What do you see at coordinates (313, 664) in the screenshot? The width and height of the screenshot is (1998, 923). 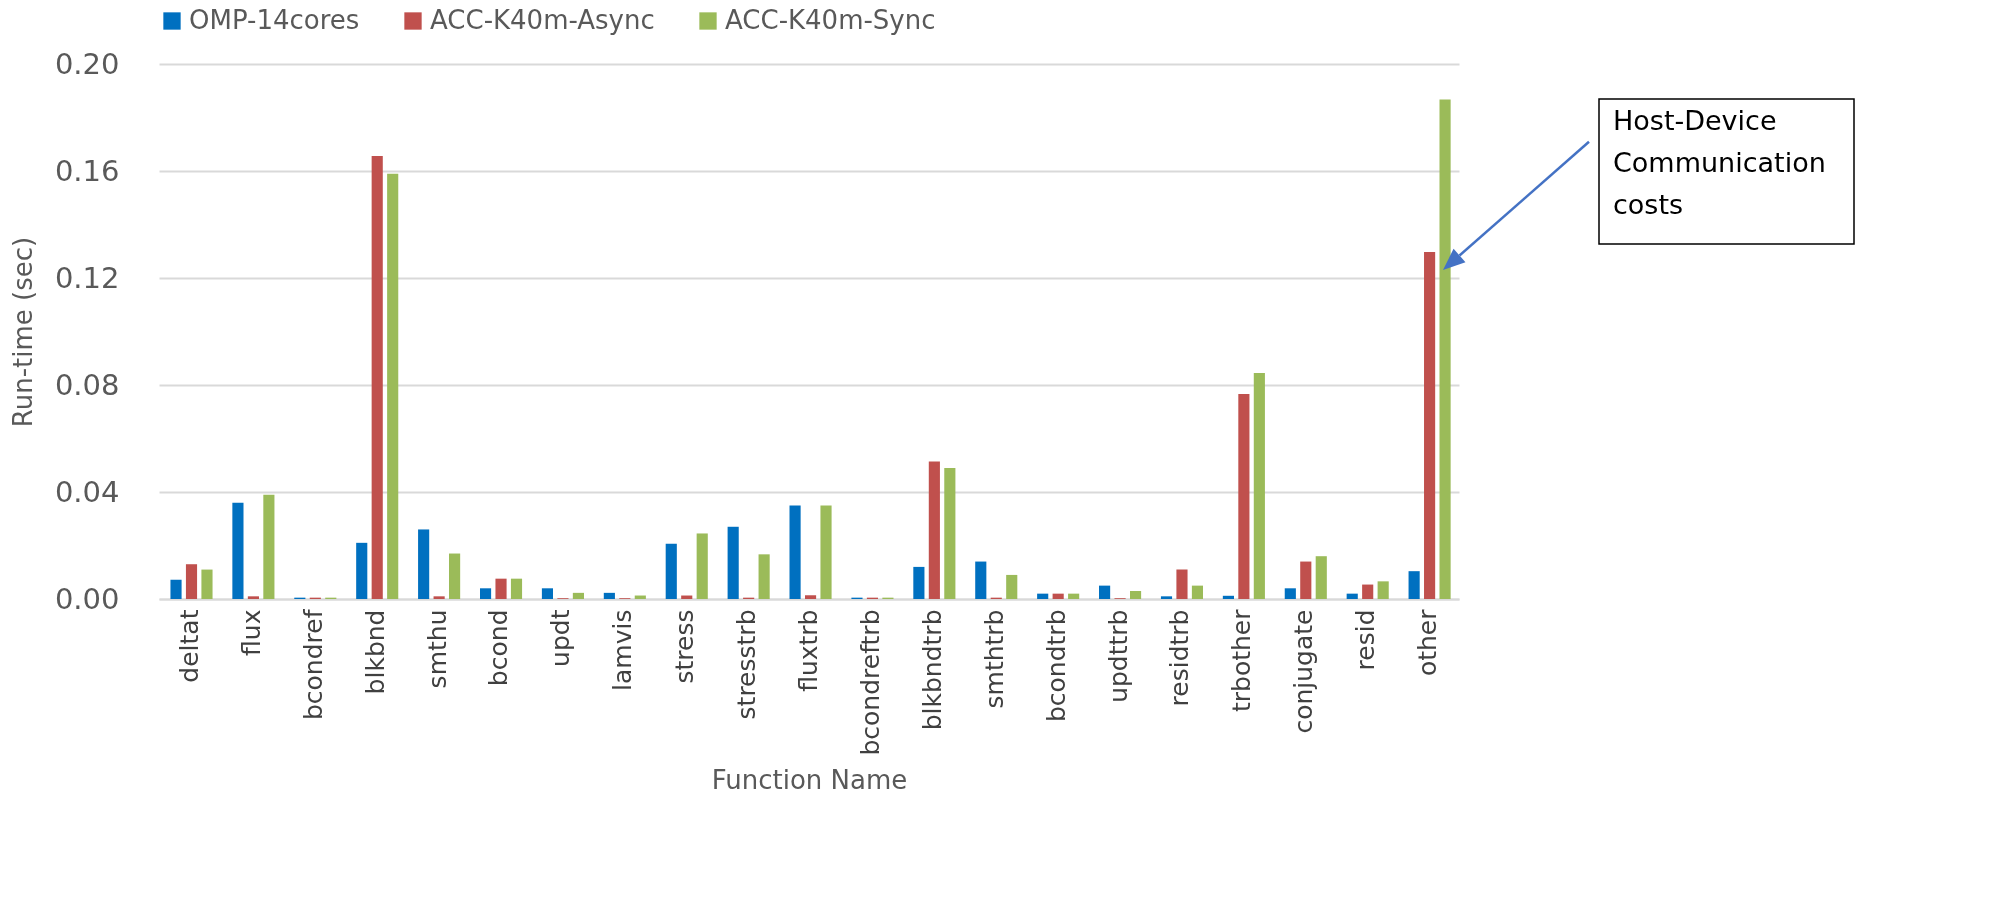 I see `x-tick-label: bcondref` at bounding box center [313, 664].